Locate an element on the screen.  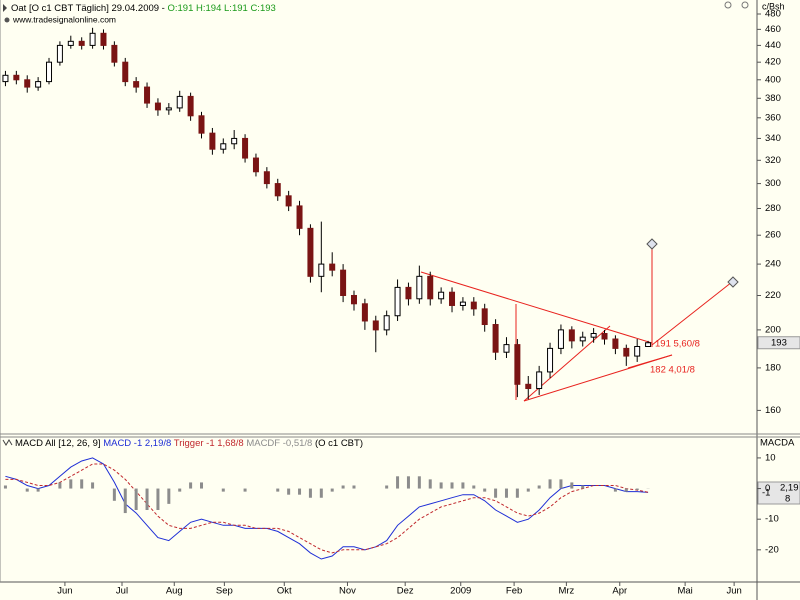
y-tick-label: 440 is located at coordinates (773, 45).